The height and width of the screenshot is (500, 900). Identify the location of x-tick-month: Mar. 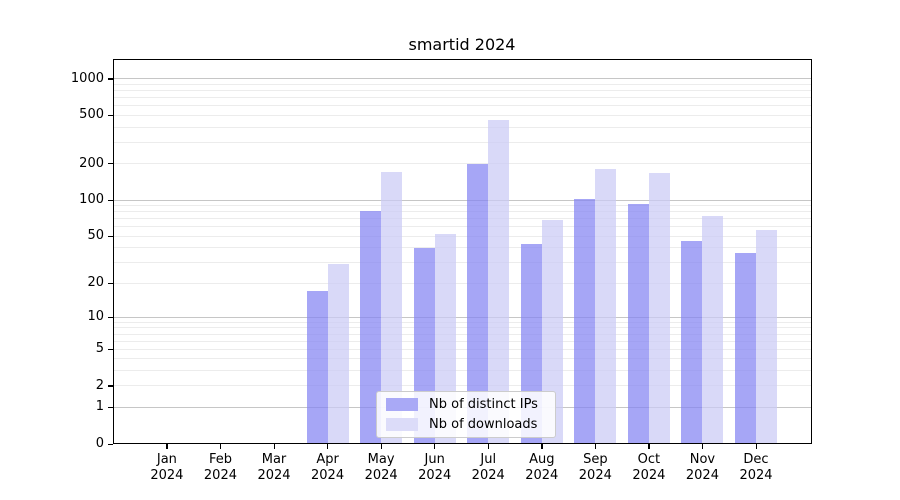
(274, 459).